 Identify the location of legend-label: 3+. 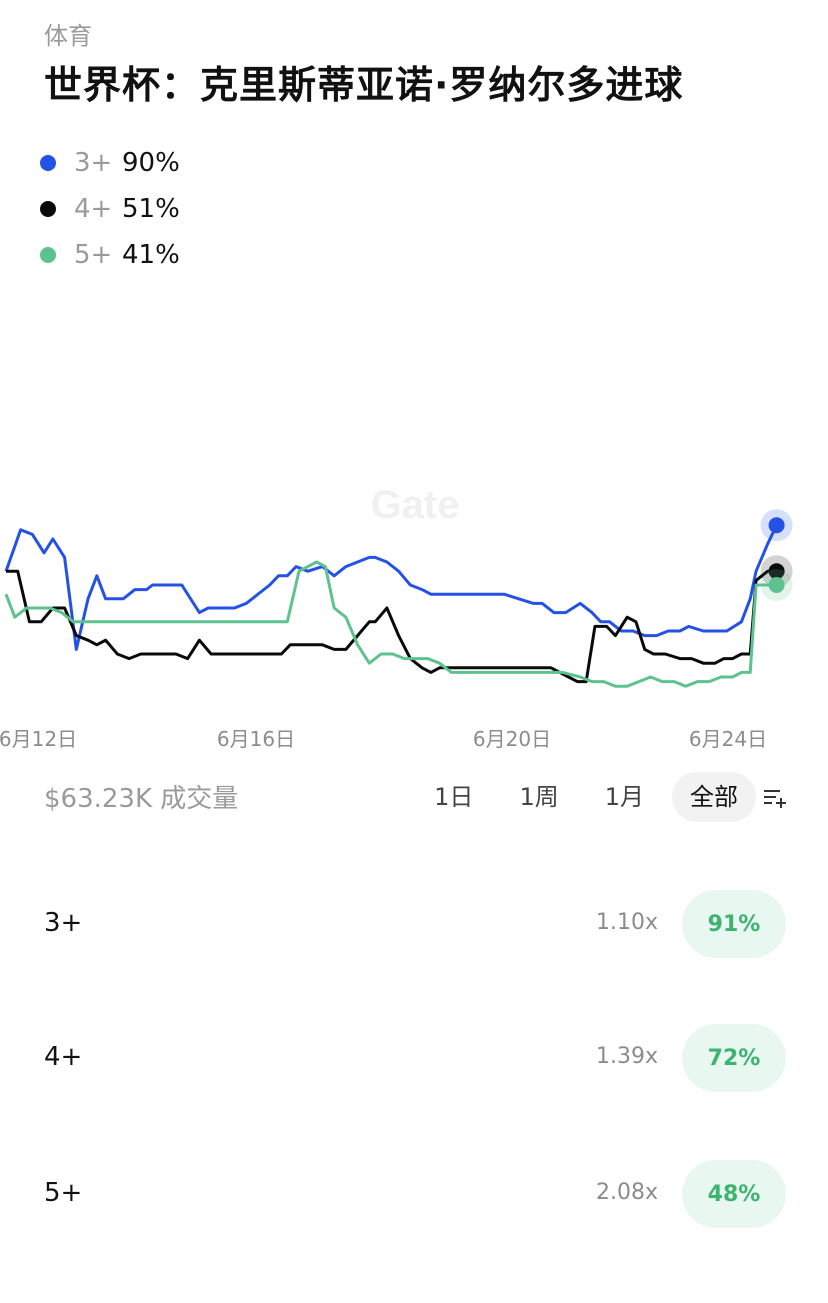
(93, 163).